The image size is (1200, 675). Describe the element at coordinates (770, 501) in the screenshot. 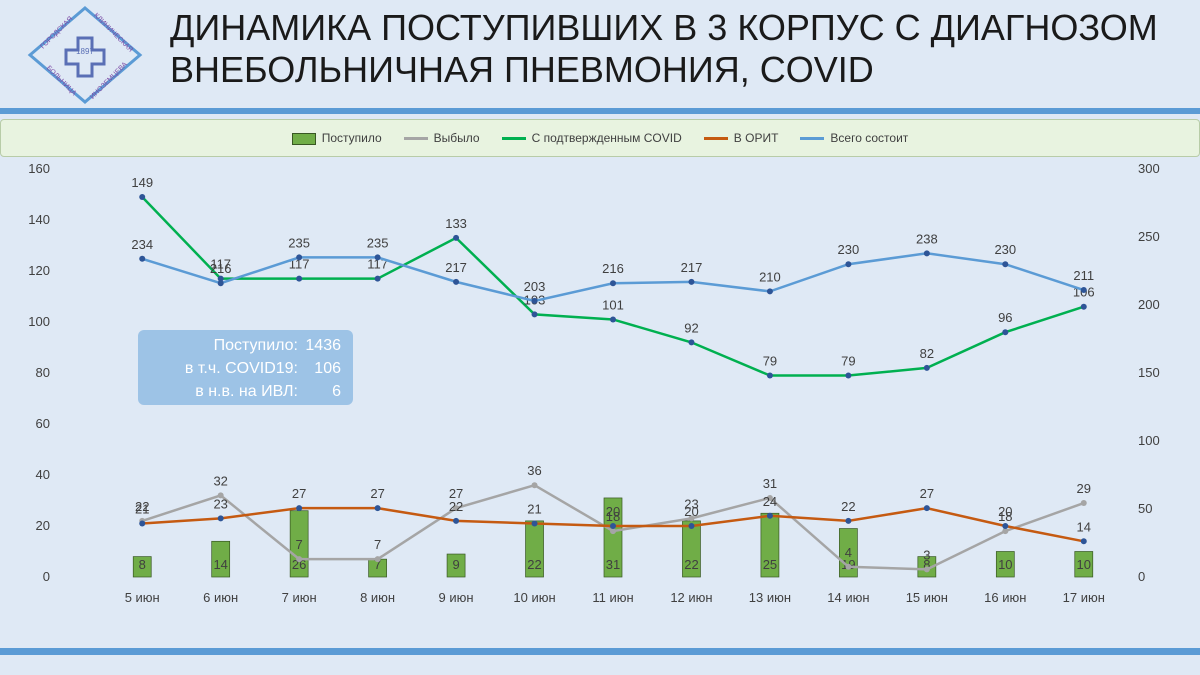

I see `data-label: 24` at that location.